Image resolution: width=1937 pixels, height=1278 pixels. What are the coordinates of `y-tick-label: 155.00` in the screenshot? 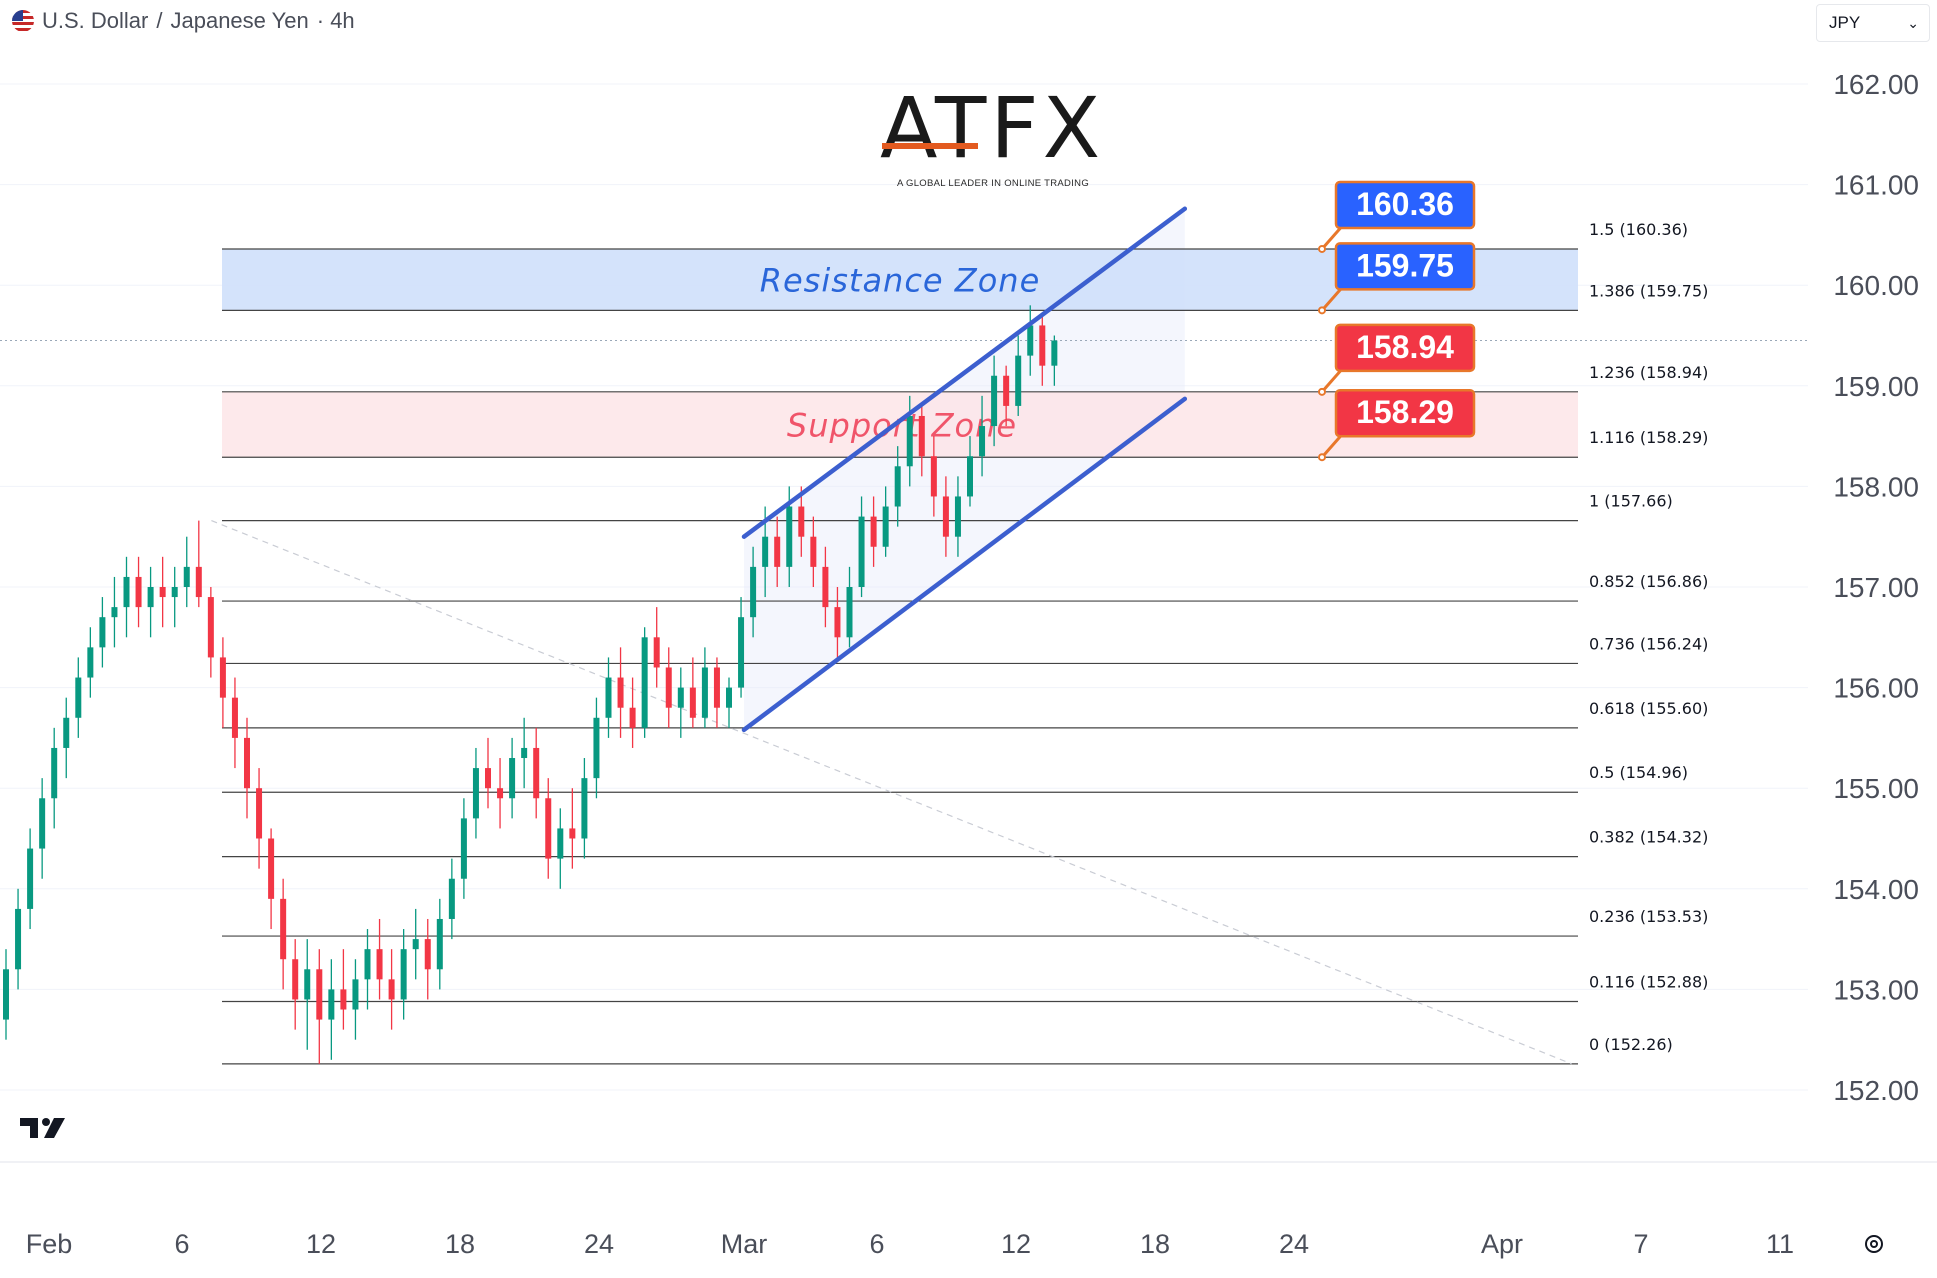 It's located at (1876, 788).